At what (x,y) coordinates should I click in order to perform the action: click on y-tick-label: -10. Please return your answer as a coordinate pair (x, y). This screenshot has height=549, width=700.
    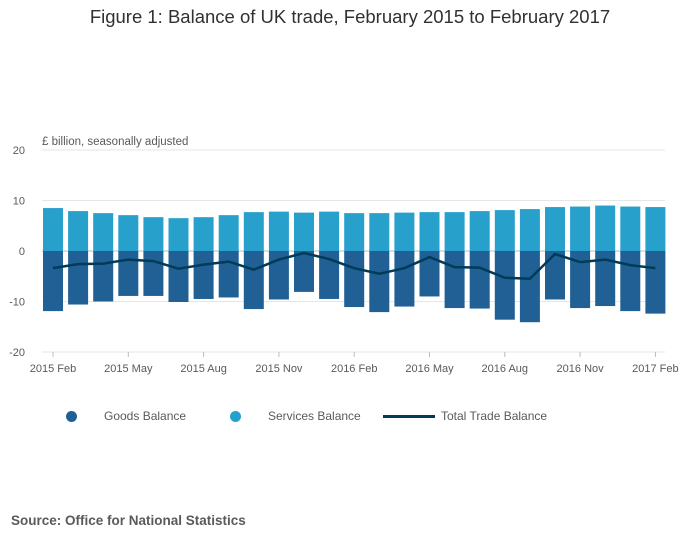
    Looking at the image, I should click on (17, 303).